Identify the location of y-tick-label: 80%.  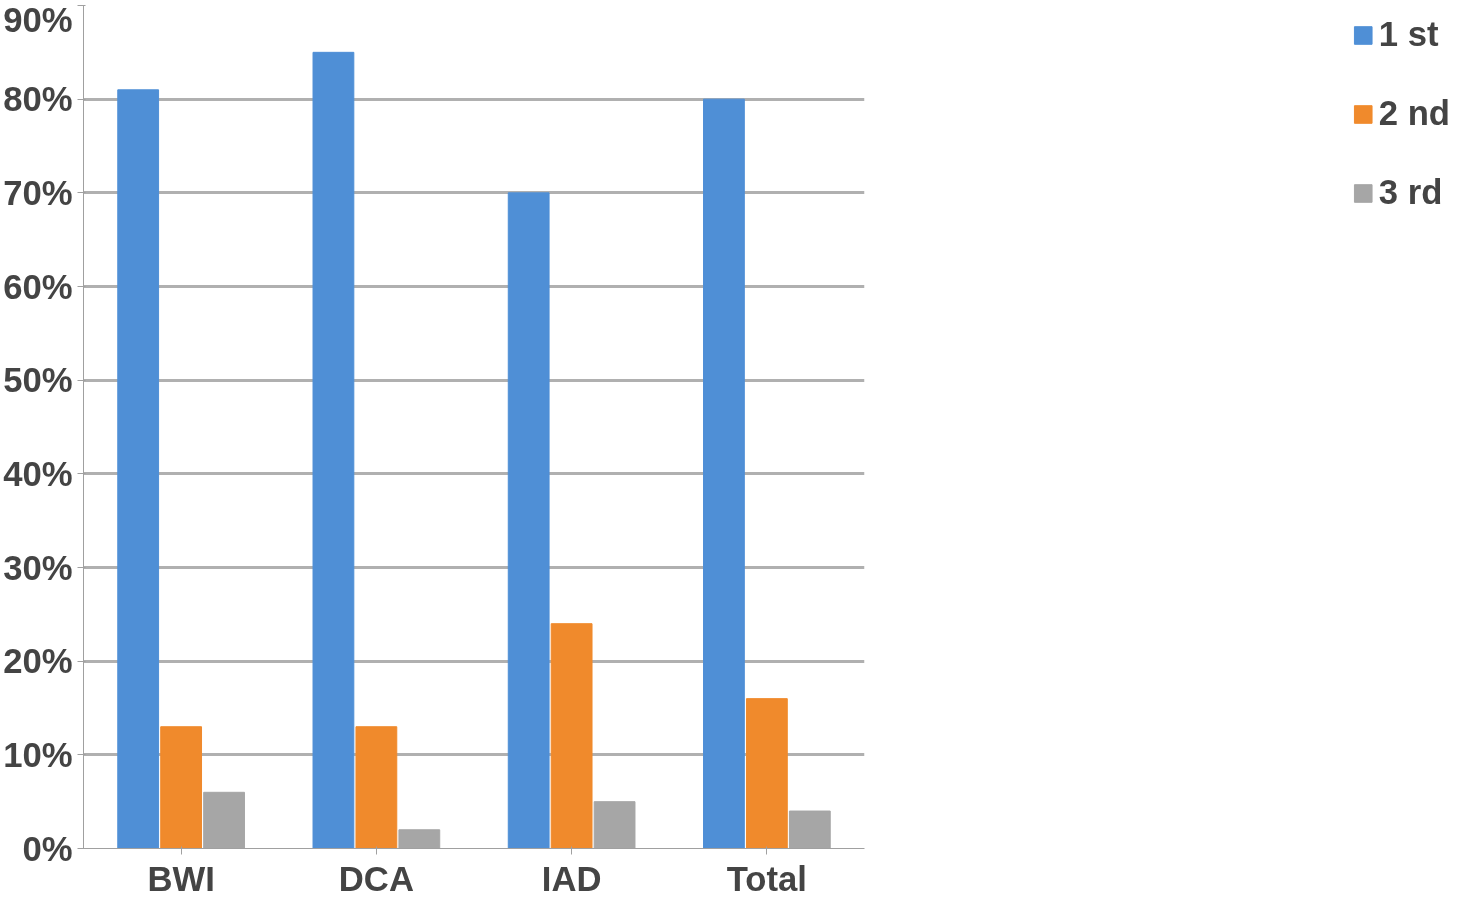
(38, 99).